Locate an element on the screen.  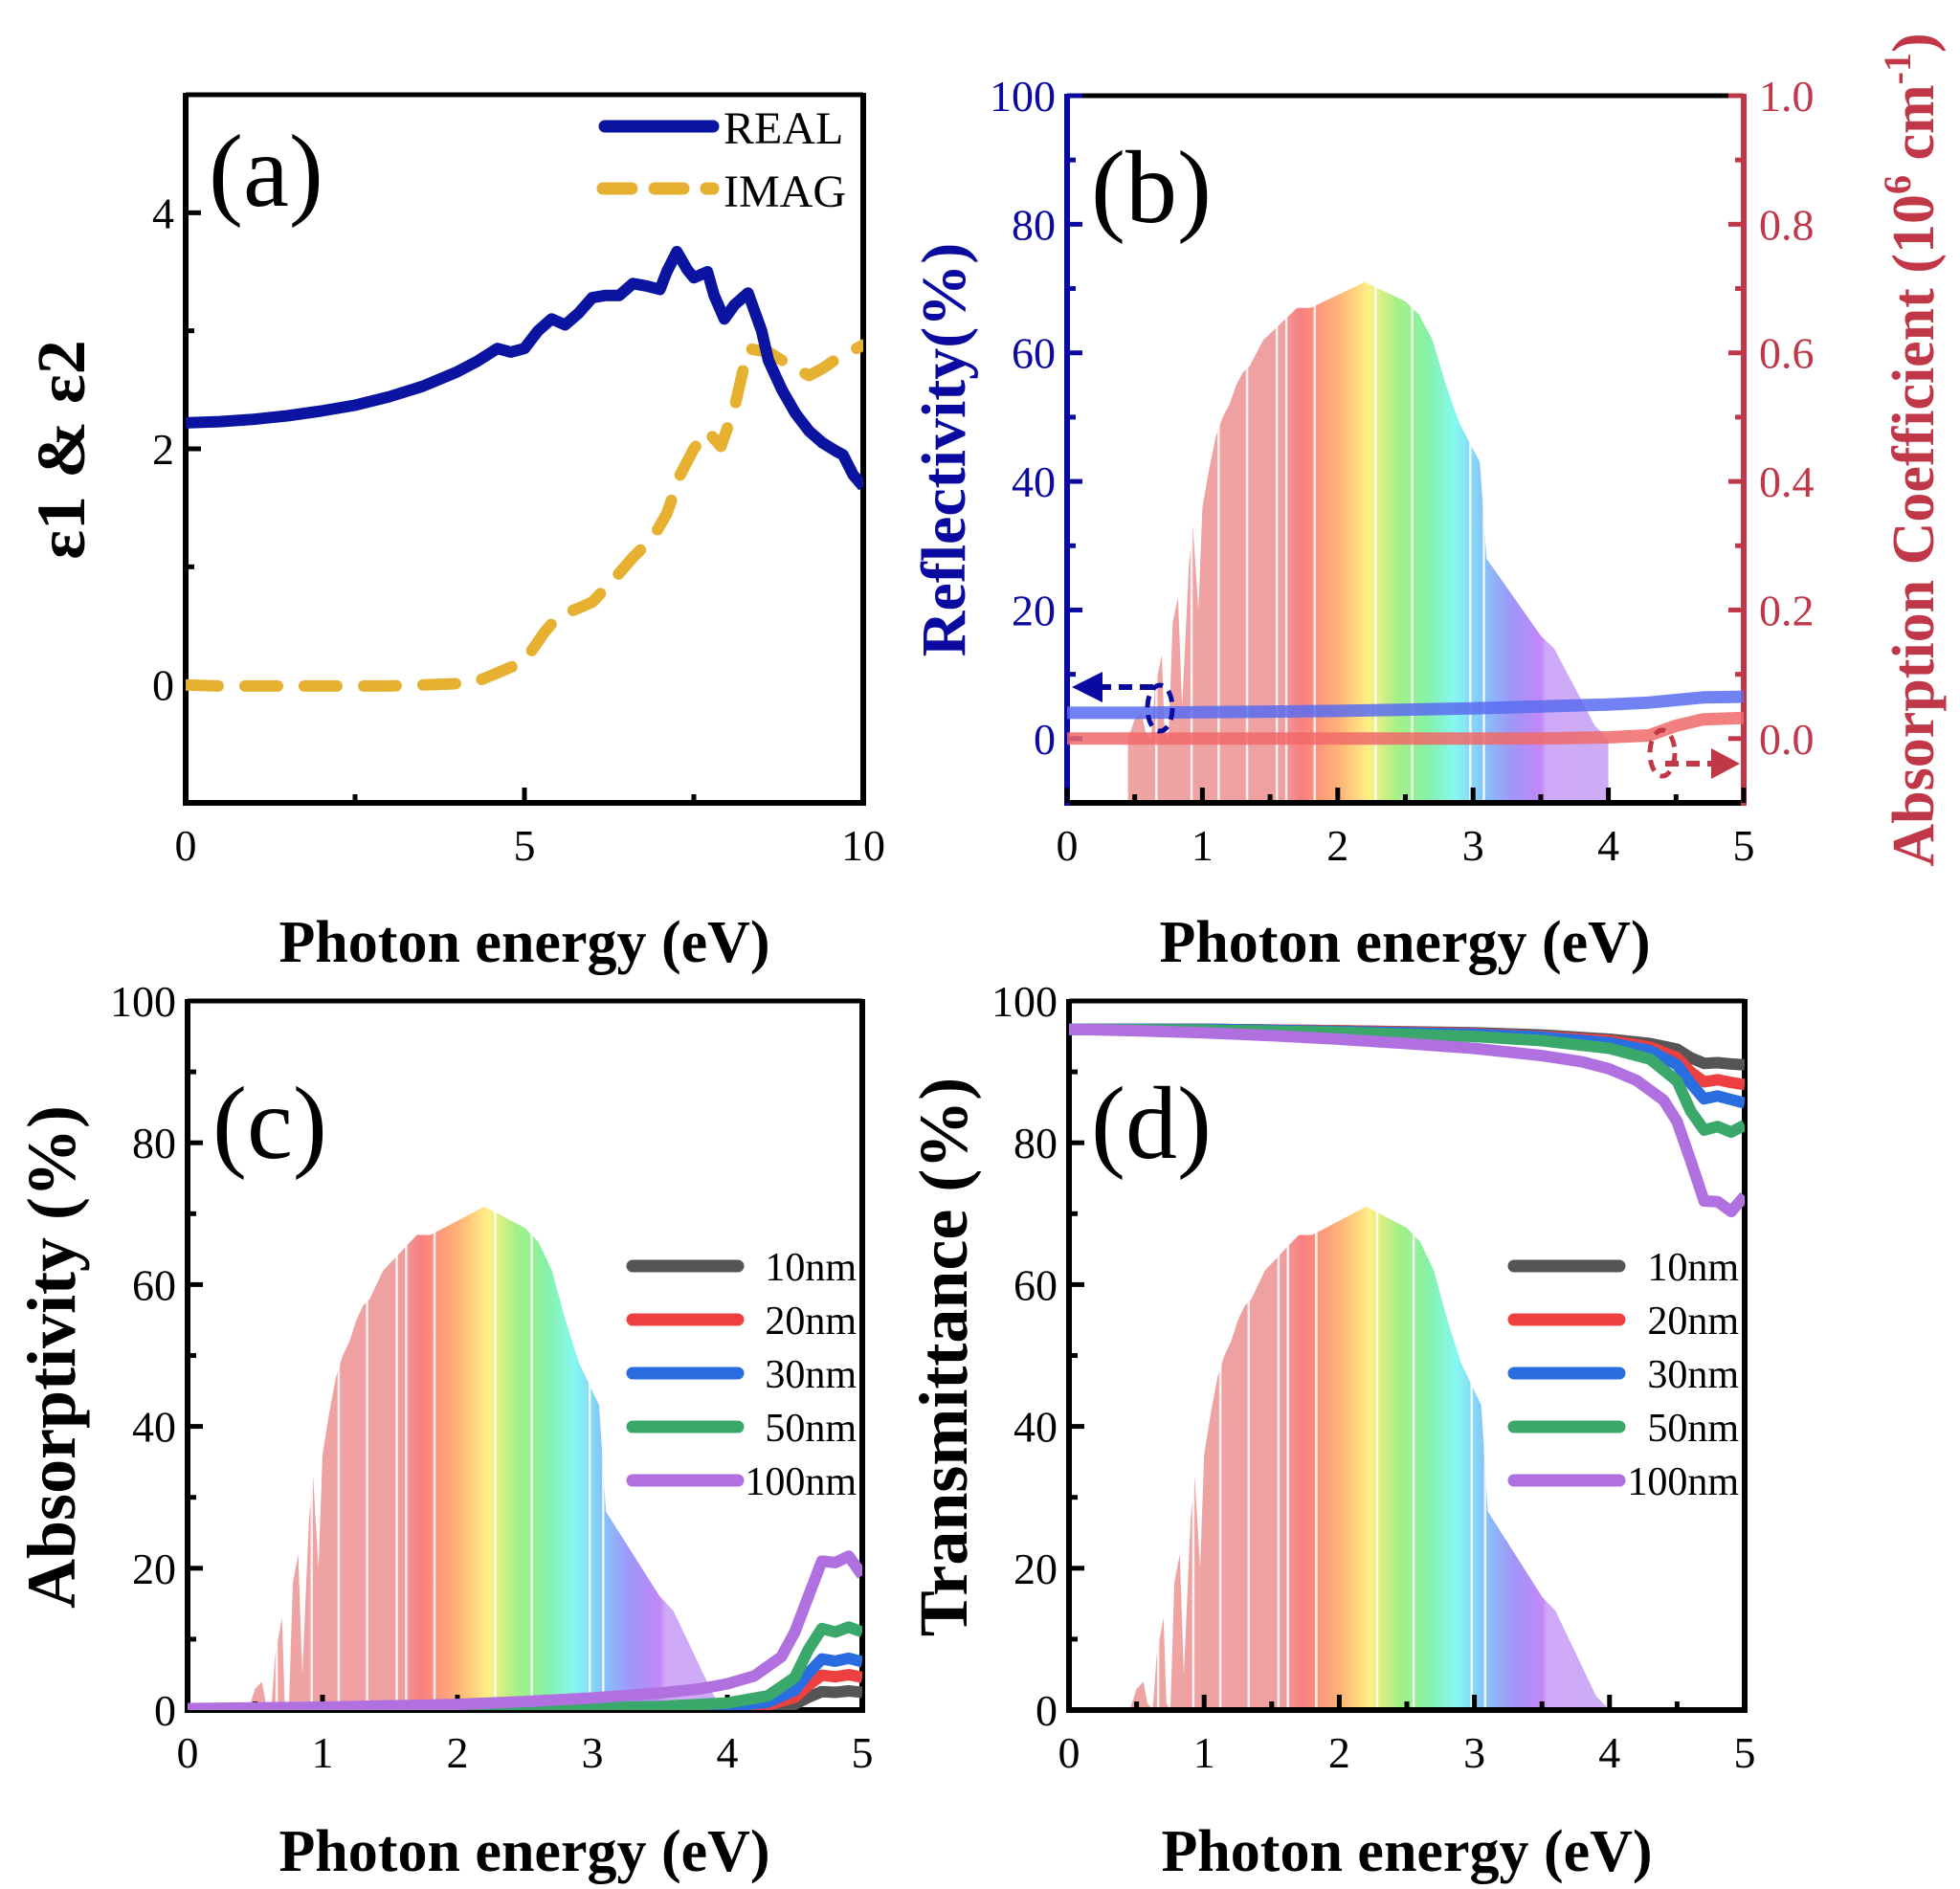
legend-real-label: REAL is located at coordinates (784, 128).